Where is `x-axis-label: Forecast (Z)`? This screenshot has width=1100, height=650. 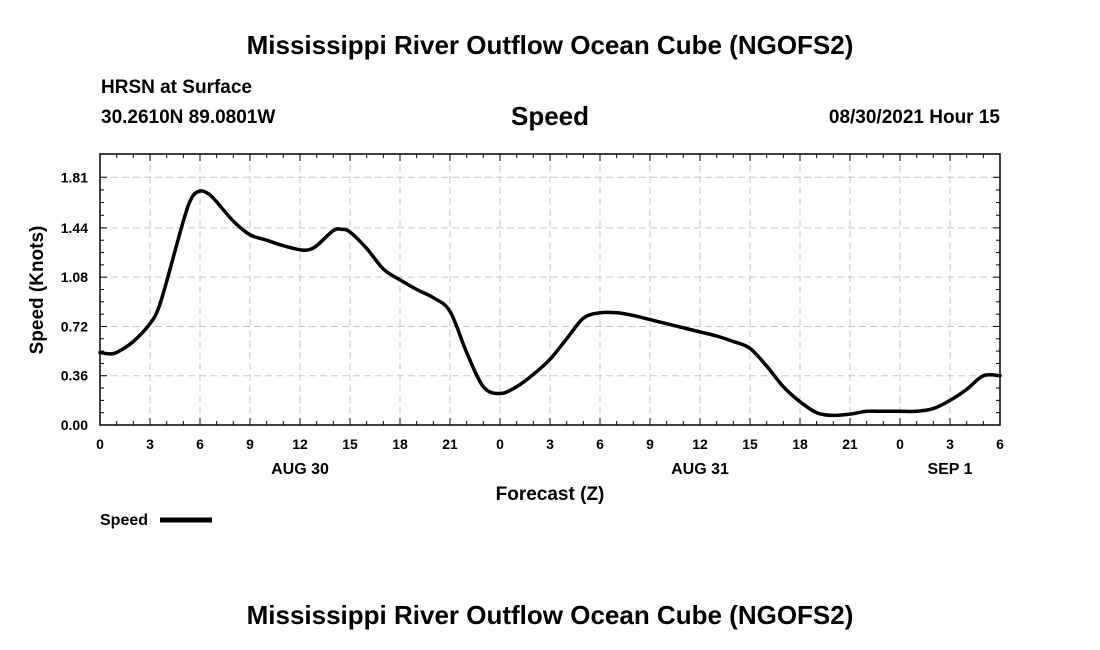
x-axis-label: Forecast (Z) is located at coordinates (550, 494).